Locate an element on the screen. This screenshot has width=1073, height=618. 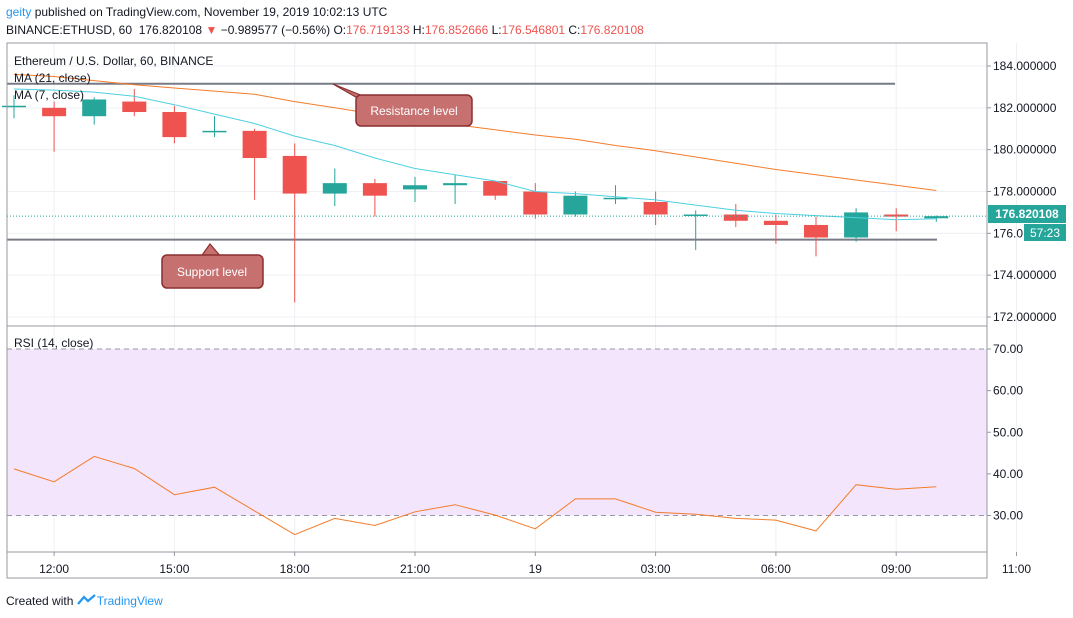
support-box is located at coordinates (212, 271).